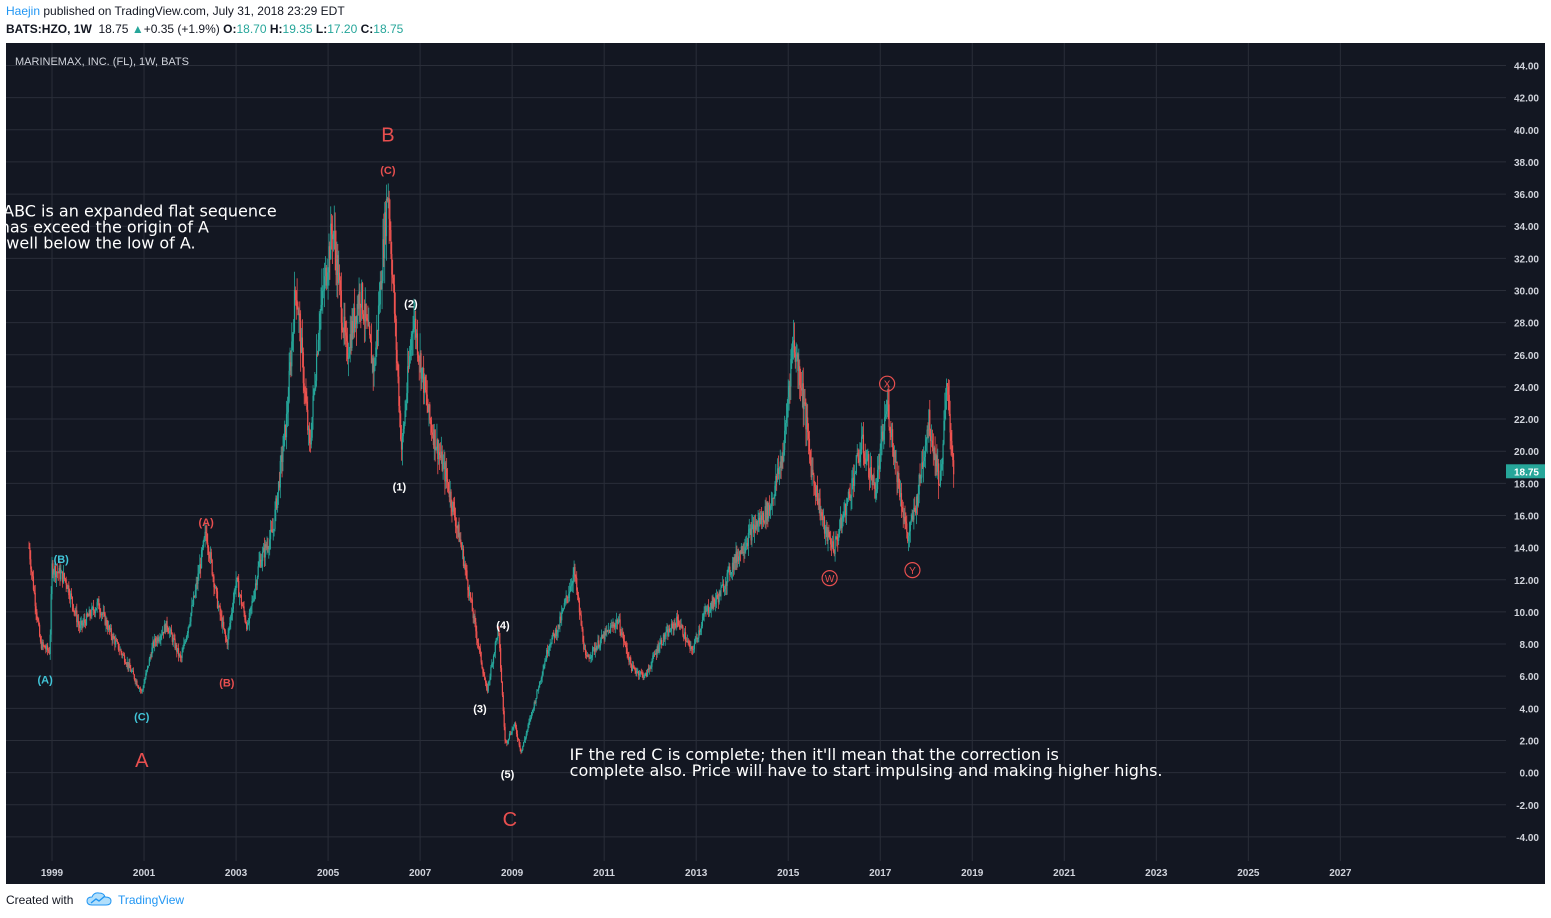 The height and width of the screenshot is (918, 1551). Describe the element at coordinates (297, 29) in the screenshot. I see `high-value: 19.35` at that location.